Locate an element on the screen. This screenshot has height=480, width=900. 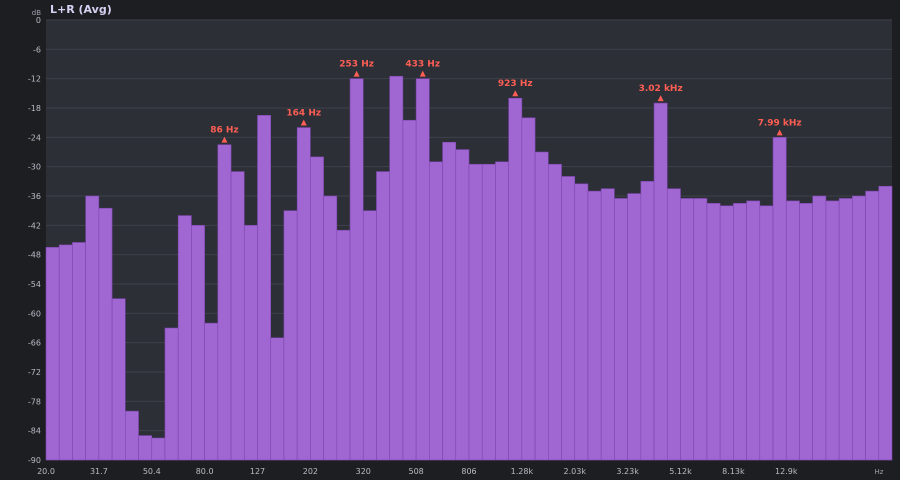
y-tick-label: -48 is located at coordinates (34, 255).